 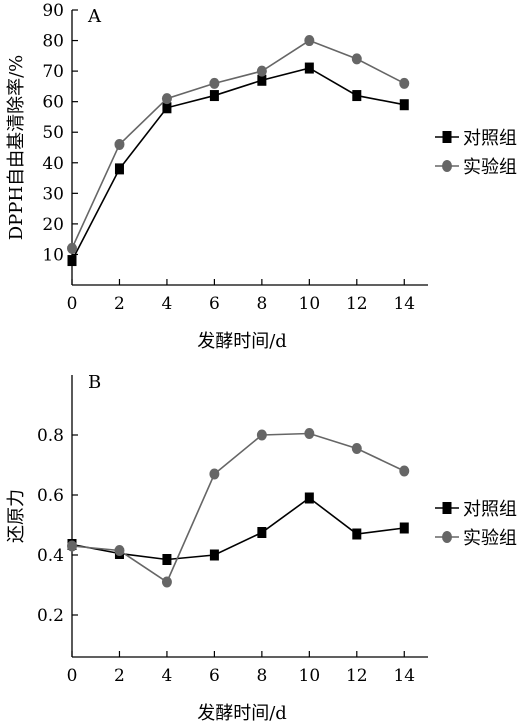 What do you see at coordinates (53, 72) in the screenshot?
I see `y-tick-label: 70` at bounding box center [53, 72].